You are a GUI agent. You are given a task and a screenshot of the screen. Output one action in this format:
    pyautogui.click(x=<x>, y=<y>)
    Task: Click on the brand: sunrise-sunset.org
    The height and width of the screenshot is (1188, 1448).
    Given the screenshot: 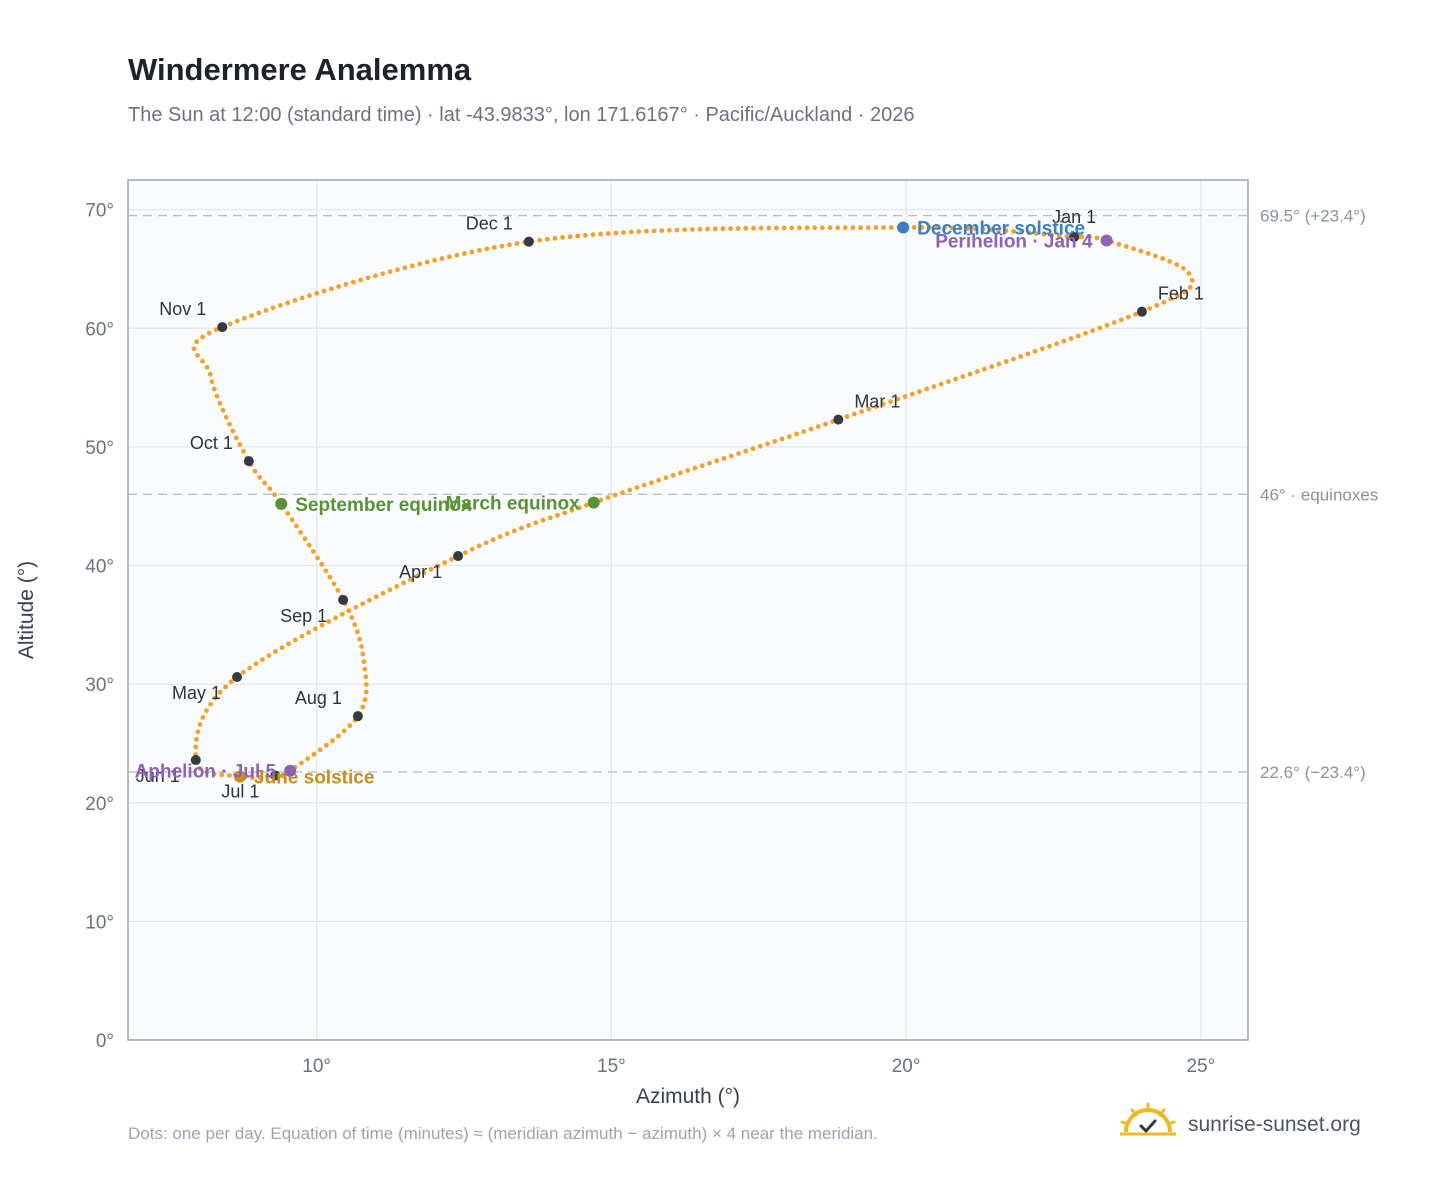 What is the action you would take?
    pyautogui.click(x=1240, y=1124)
    